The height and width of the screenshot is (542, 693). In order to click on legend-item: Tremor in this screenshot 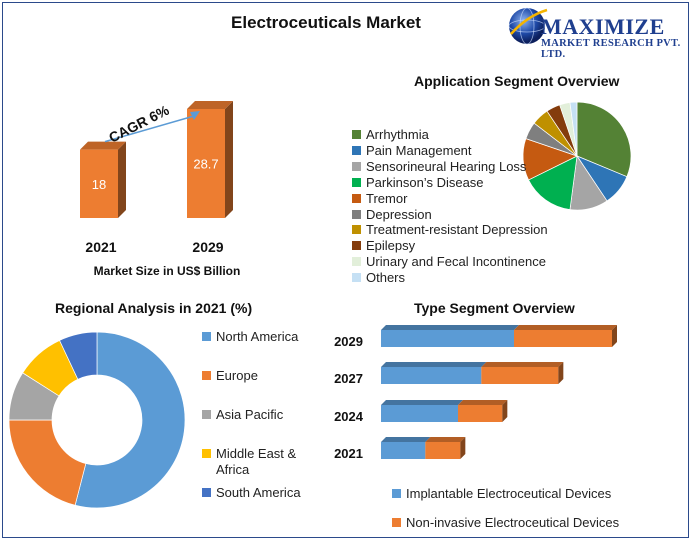, I will do `click(450, 199)`.